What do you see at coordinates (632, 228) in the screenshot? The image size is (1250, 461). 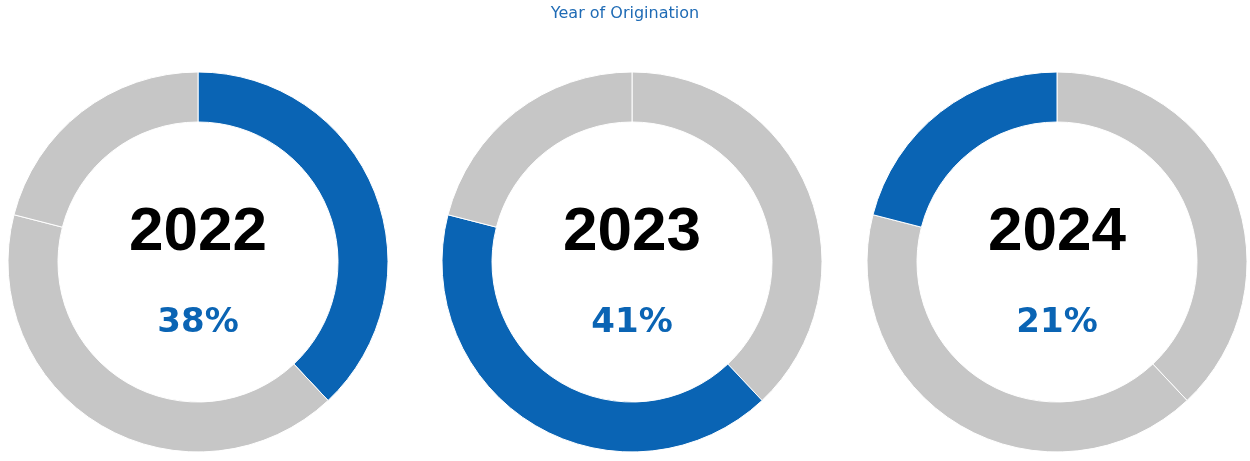 I see `text: 2023` at bounding box center [632, 228].